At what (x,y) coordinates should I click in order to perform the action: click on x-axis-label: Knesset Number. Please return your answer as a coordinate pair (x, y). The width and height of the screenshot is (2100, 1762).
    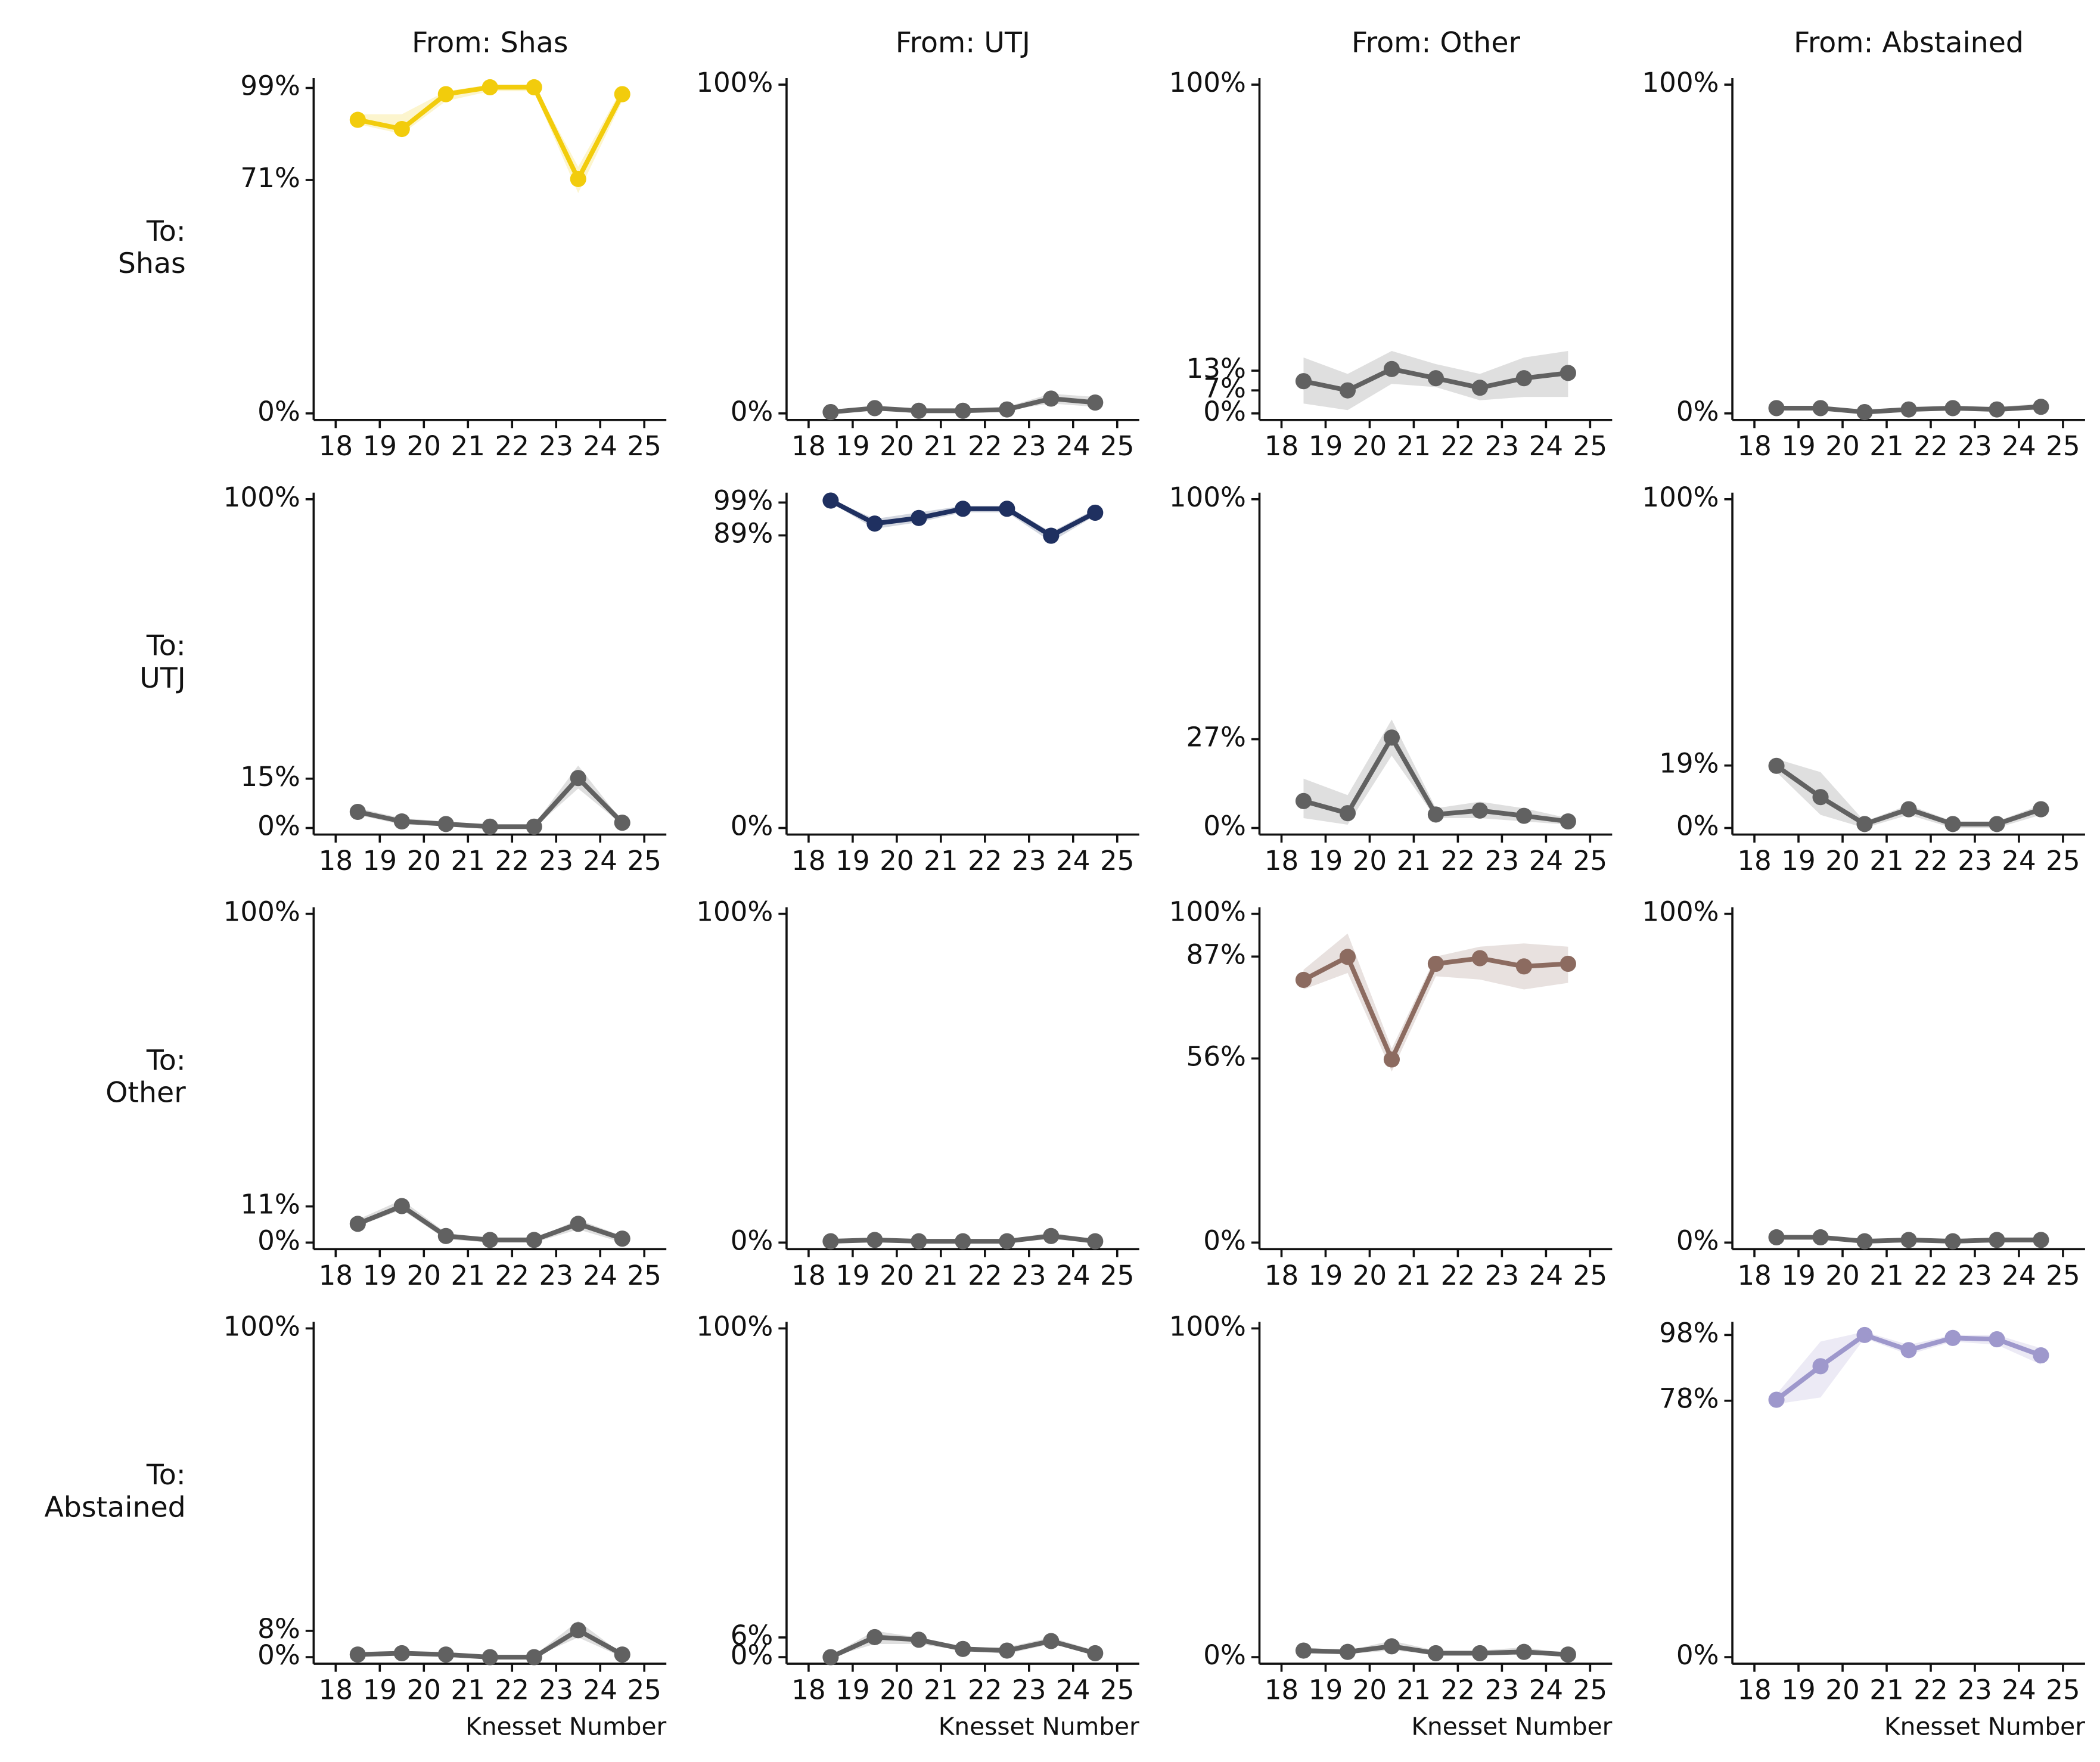
    Looking at the image, I should click on (565, 1727).